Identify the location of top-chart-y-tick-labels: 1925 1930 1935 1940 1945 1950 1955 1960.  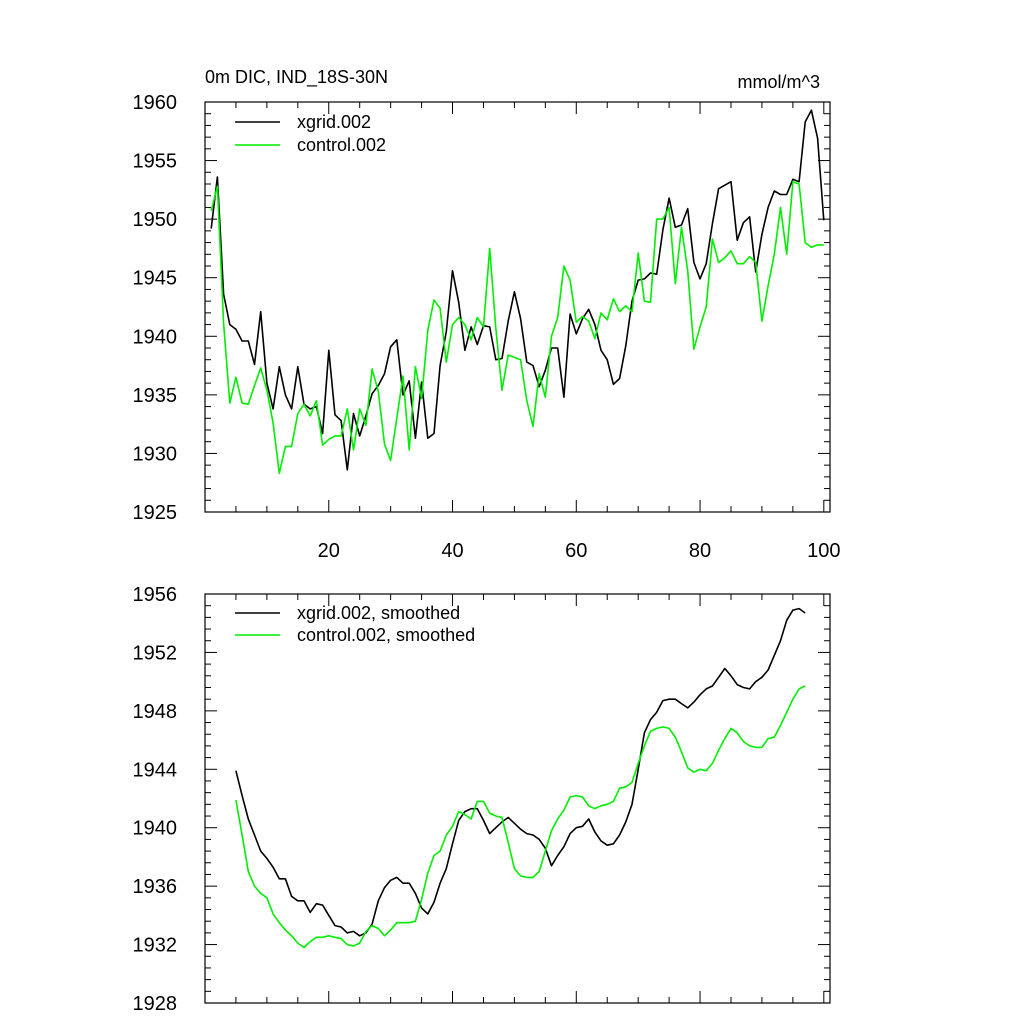
(155, 308).